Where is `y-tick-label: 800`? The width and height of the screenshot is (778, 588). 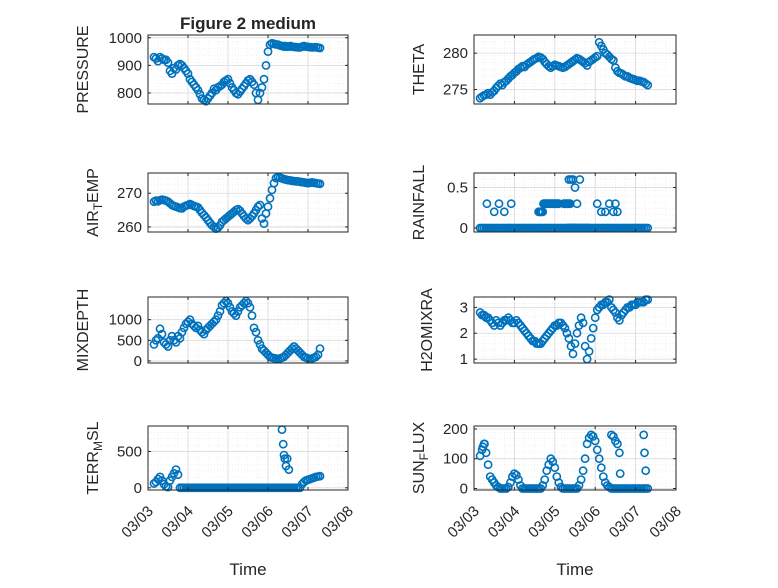
y-tick-label: 800 is located at coordinates (129, 93).